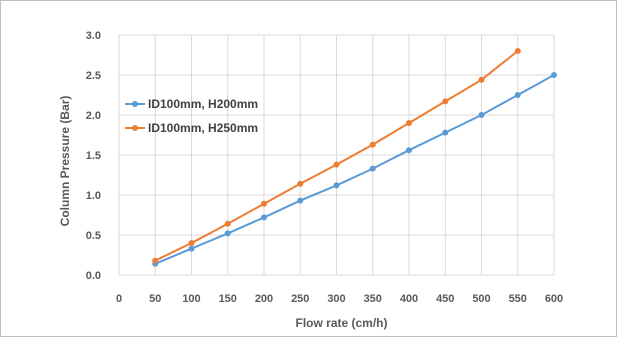 The height and width of the screenshot is (343, 617). I want to click on y-axis-title: Column Pressure (Bar), so click(65, 161).